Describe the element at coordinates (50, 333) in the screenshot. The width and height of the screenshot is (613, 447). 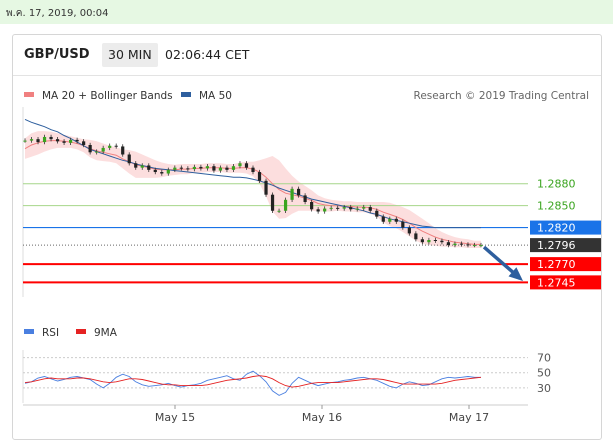
I see `rsi-legend-label: RSI` at that location.